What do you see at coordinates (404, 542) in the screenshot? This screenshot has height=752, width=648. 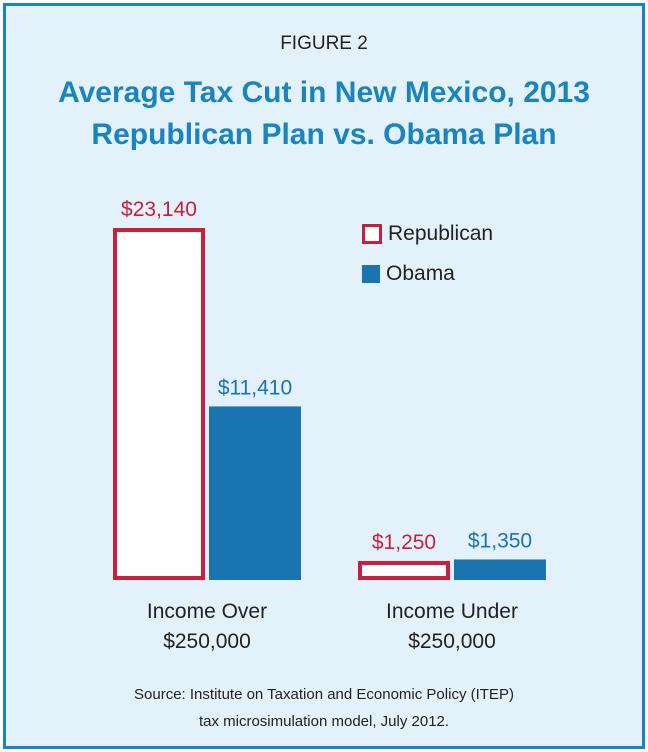 I see `data-label-republican-1: $1,250` at bounding box center [404, 542].